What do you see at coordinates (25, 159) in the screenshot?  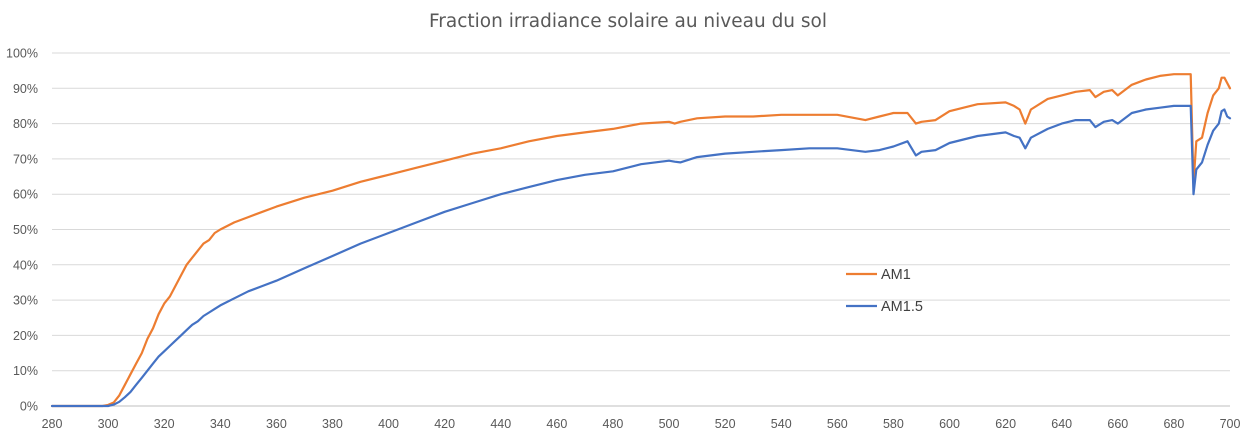 I see `y-tick-label: 70%` at bounding box center [25, 159].